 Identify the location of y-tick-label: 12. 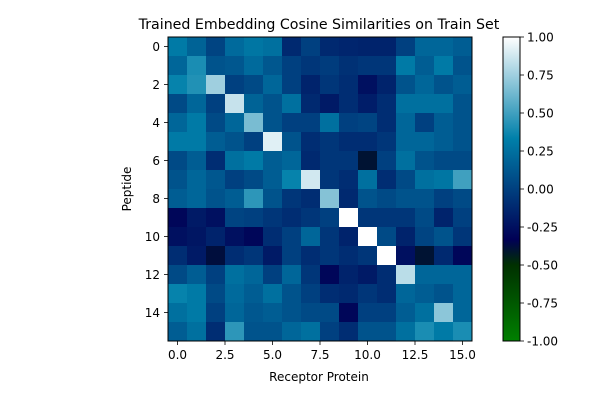
(152, 275).